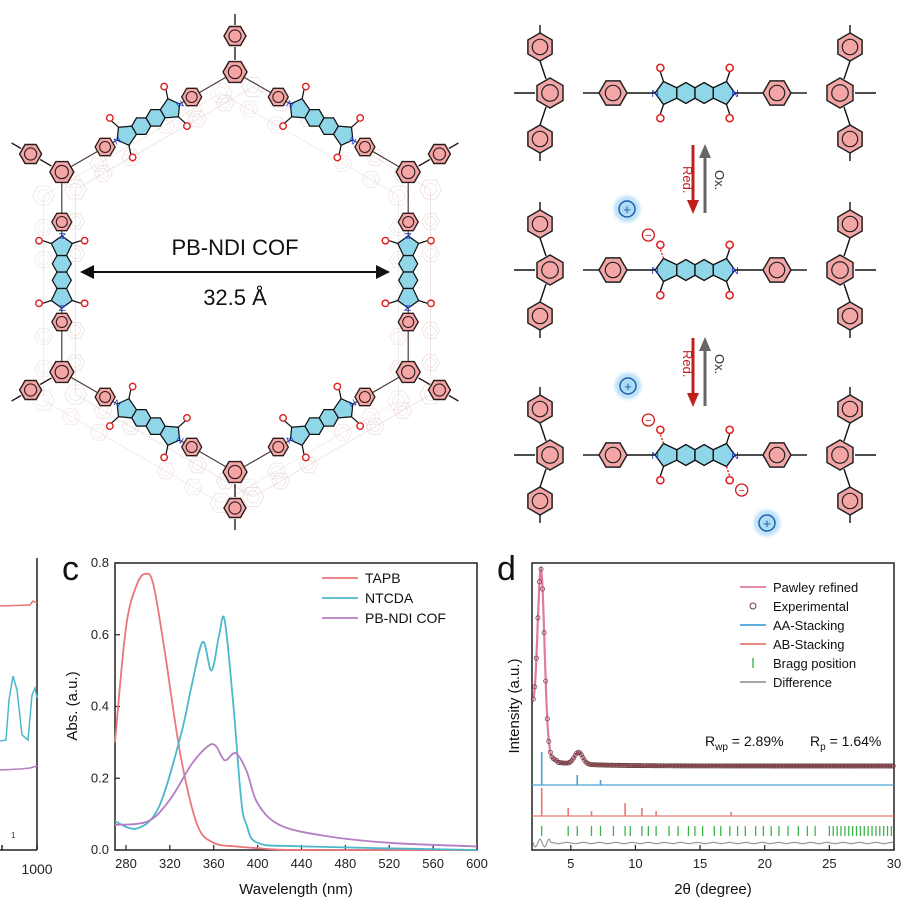 This screenshot has height=906, width=906. What do you see at coordinates (713, 889) in the screenshot?
I see `panel-d-xlabel: 2θ (degree)` at bounding box center [713, 889].